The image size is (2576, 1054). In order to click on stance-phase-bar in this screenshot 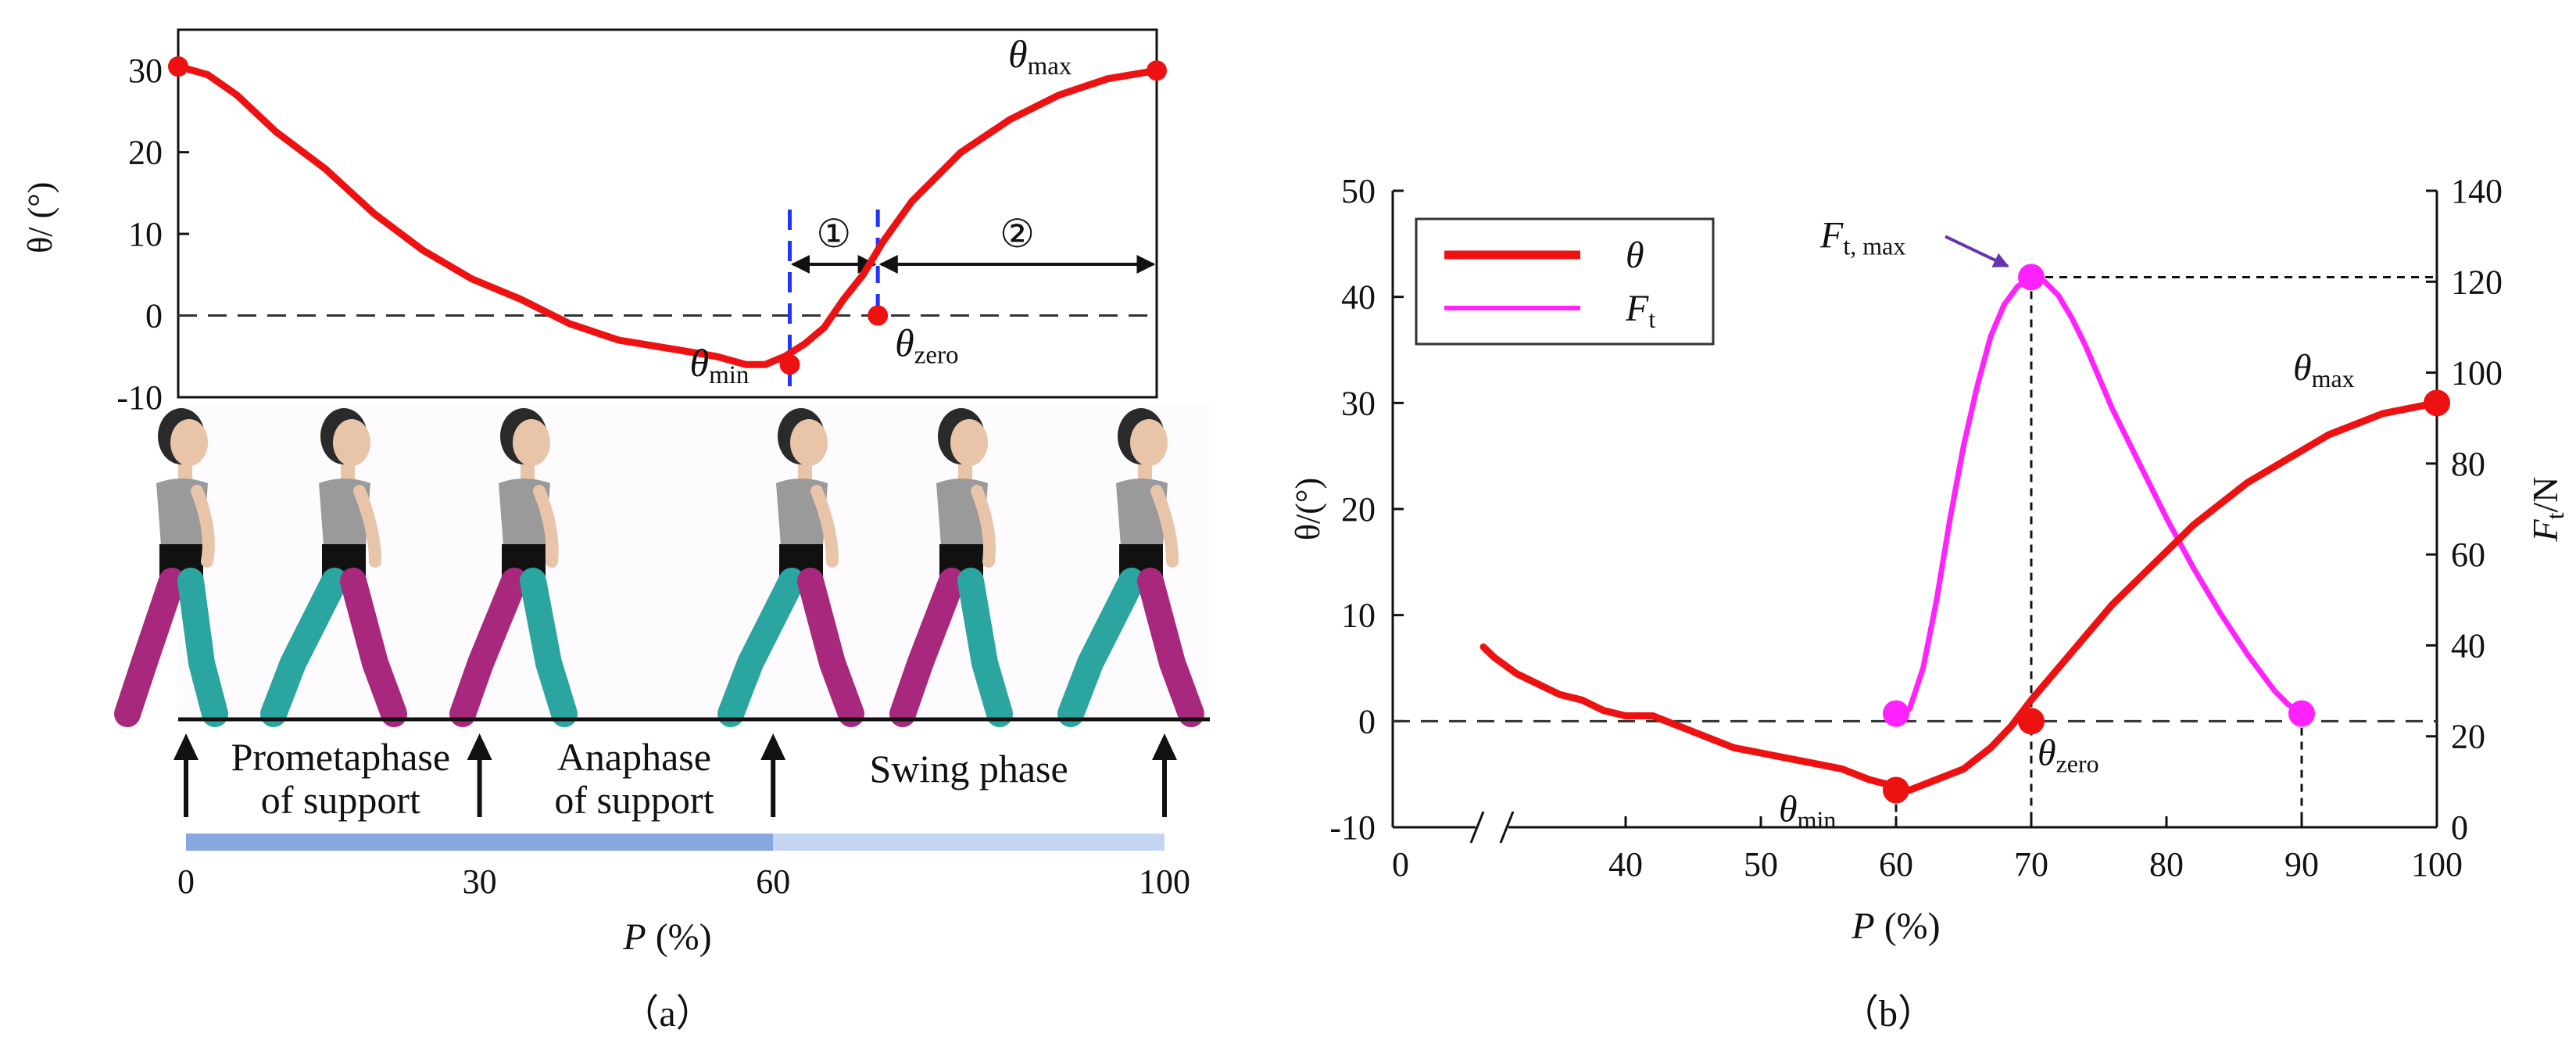, I will do `click(480, 842)`.